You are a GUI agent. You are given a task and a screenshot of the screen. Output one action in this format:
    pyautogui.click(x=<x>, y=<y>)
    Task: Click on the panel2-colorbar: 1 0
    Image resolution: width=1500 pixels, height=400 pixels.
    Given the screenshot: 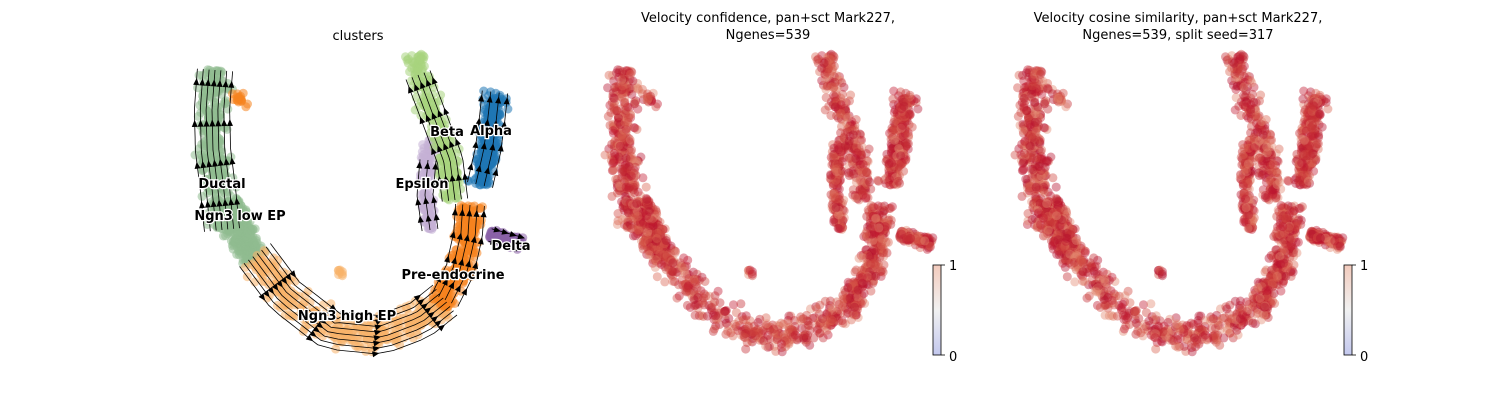 What is the action you would take?
    pyautogui.click(x=944, y=312)
    